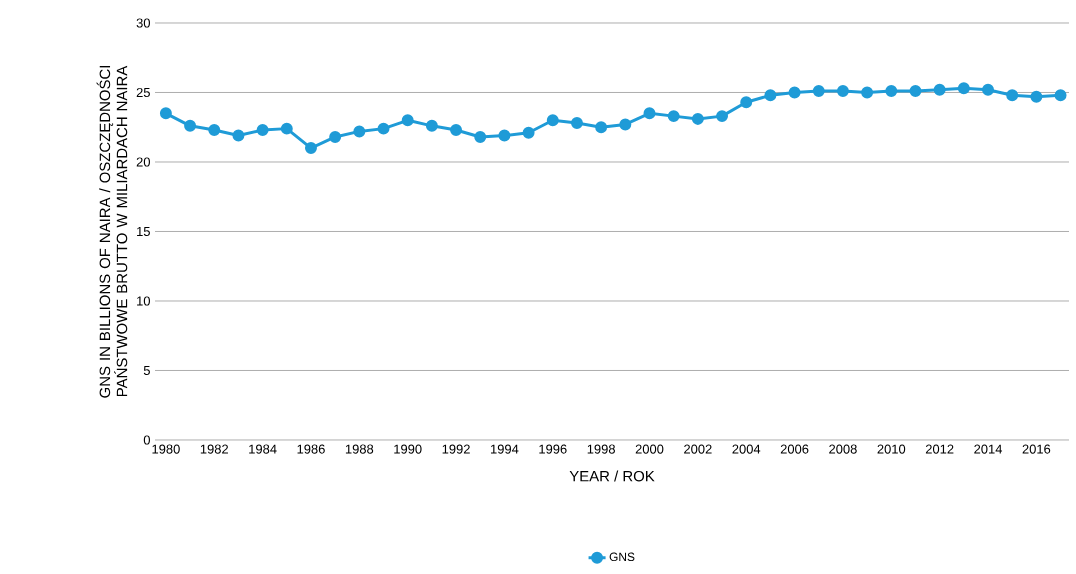 This screenshot has width=1076, height=574. What do you see at coordinates (143, 23) in the screenshot?
I see `y-tick-label: 30` at bounding box center [143, 23].